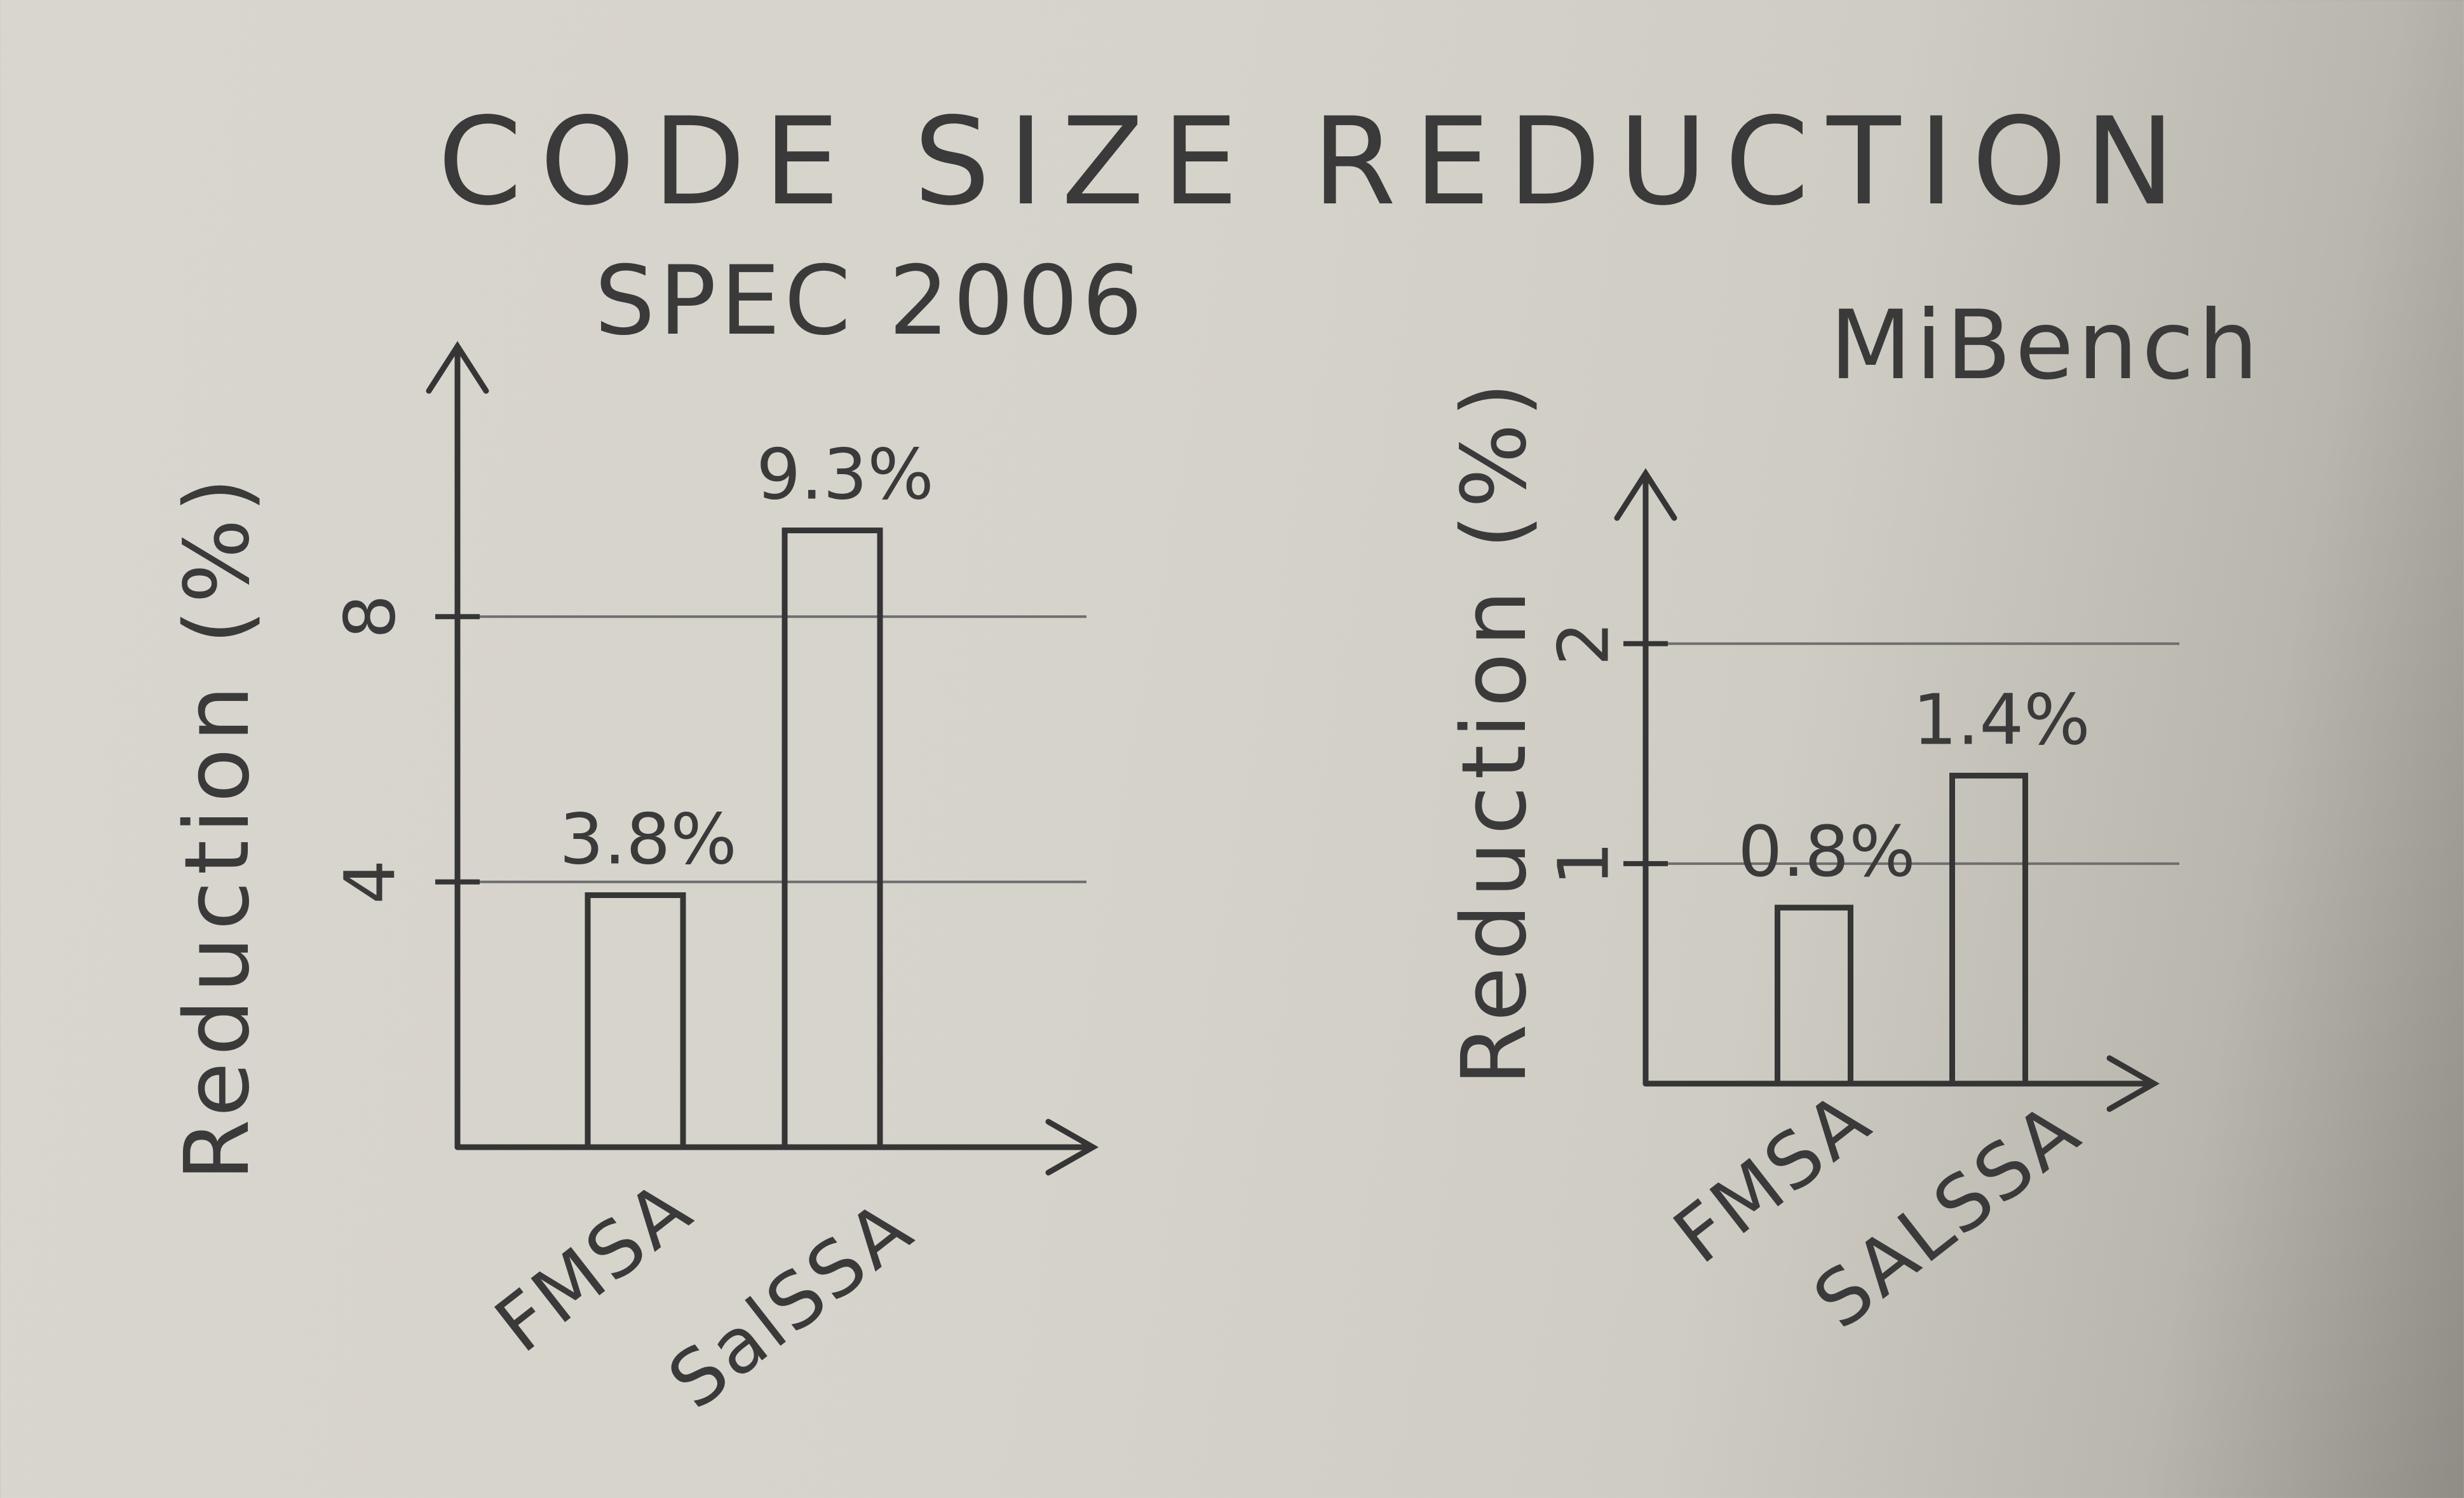 The width and height of the screenshot is (2464, 1498). I want to click on category-label: FMSA, so click(595, 1267).